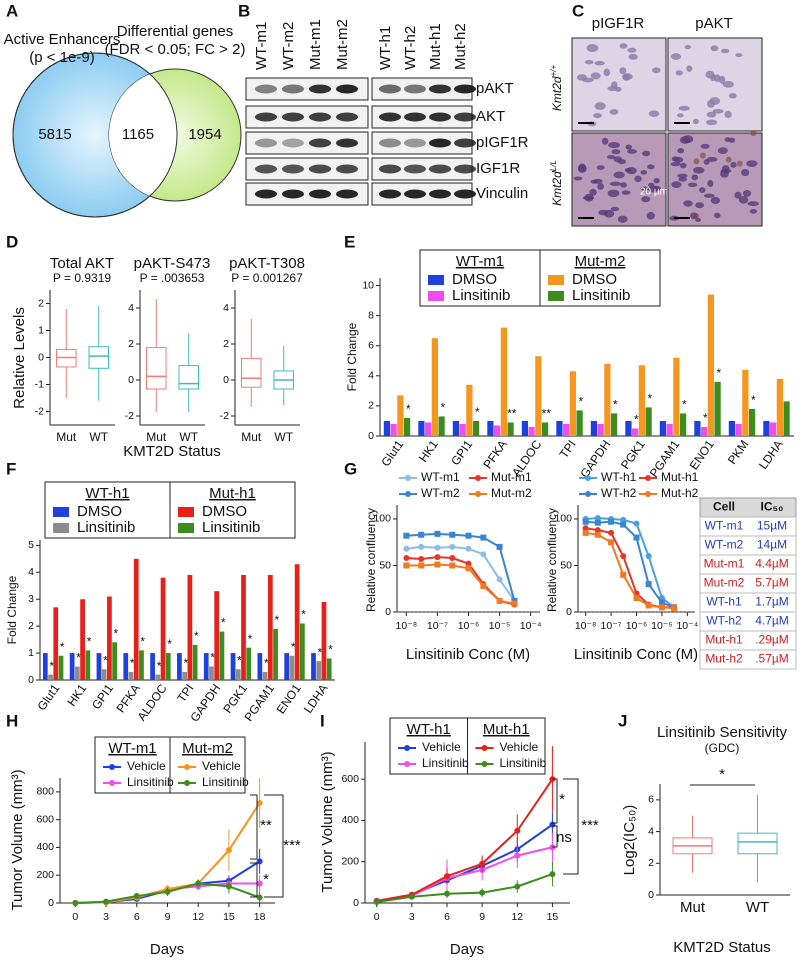 Image resolution: width=800 pixels, height=965 pixels. I want to click on venn-count: 5815, so click(54, 134).